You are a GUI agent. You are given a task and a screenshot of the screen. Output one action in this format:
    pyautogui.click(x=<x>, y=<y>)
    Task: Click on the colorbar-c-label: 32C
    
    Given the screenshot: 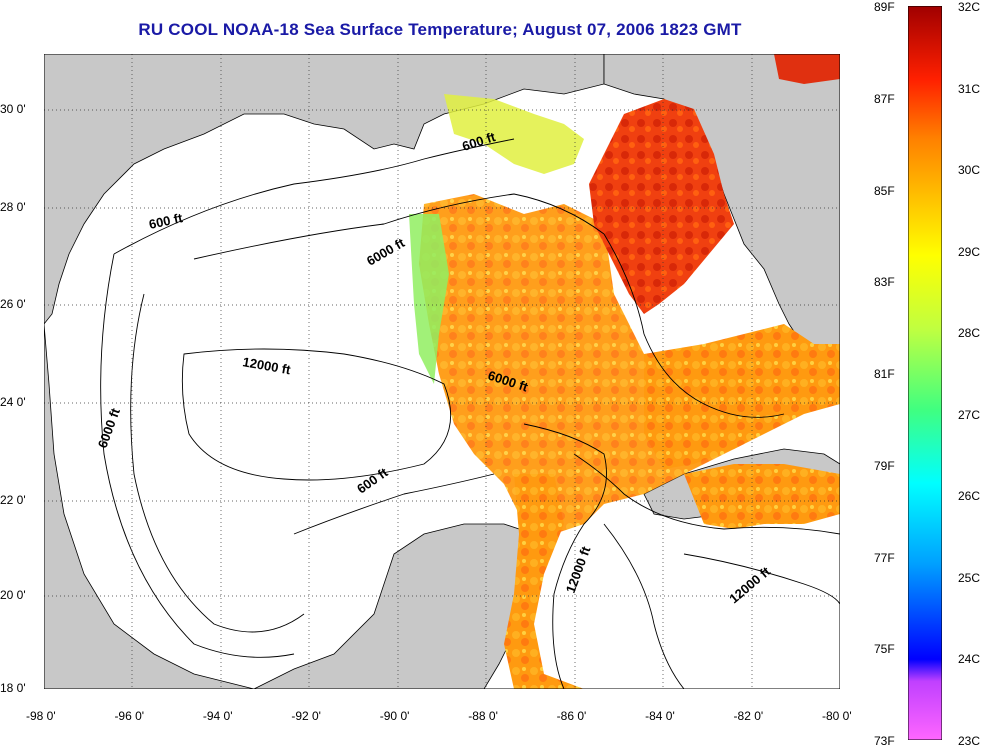 What is the action you would take?
    pyautogui.click(x=969, y=7)
    